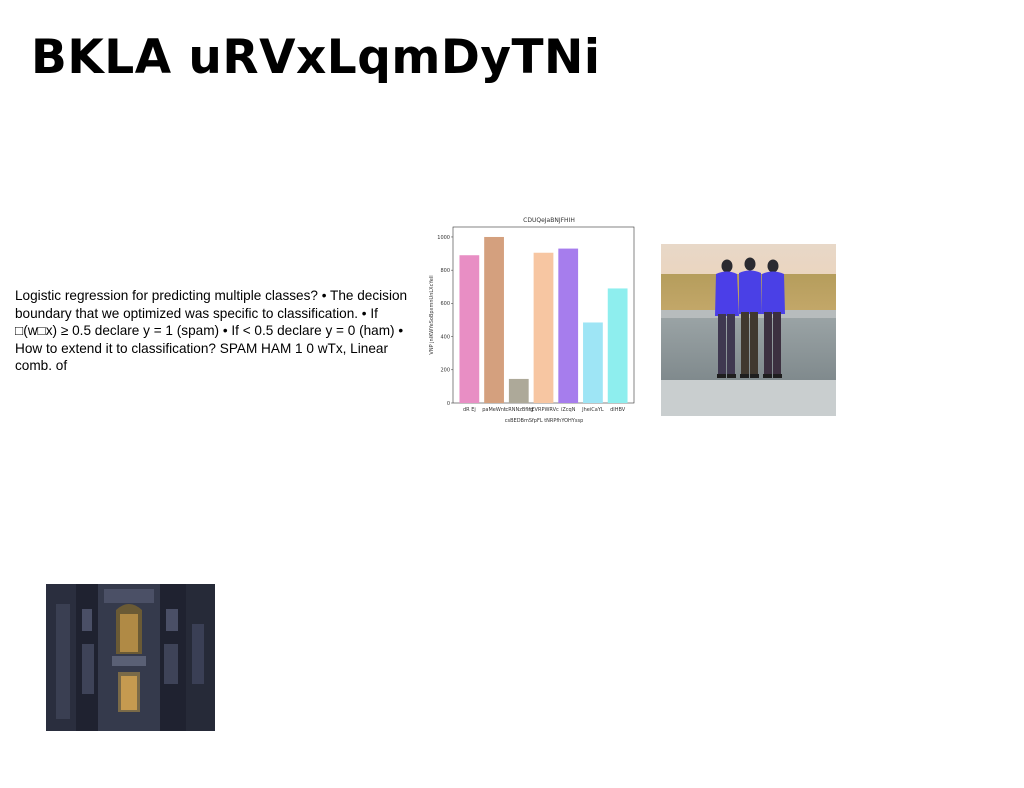 This screenshot has width=1024, height=788. I want to click on chart-x-tick-label: lcRNNzBfIfg, so click(518, 410).